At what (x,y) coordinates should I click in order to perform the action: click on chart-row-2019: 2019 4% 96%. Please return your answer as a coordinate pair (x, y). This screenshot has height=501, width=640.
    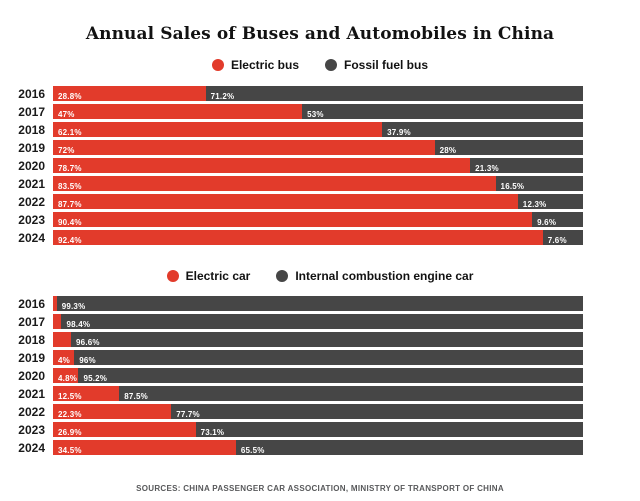
    Looking at the image, I should click on (291, 357).